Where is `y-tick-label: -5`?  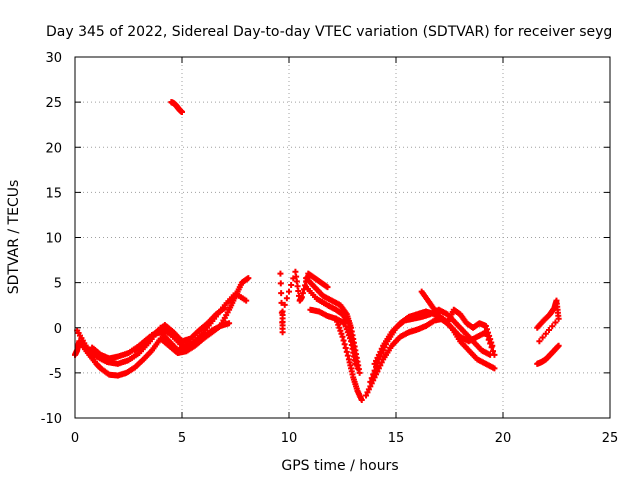 y-tick-label: -5 is located at coordinates (55, 374).